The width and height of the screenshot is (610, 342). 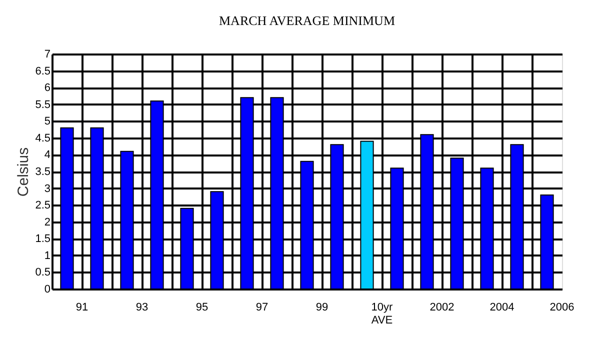 What do you see at coordinates (322, 308) in the screenshot?
I see `x-tick-label: 99` at bounding box center [322, 308].